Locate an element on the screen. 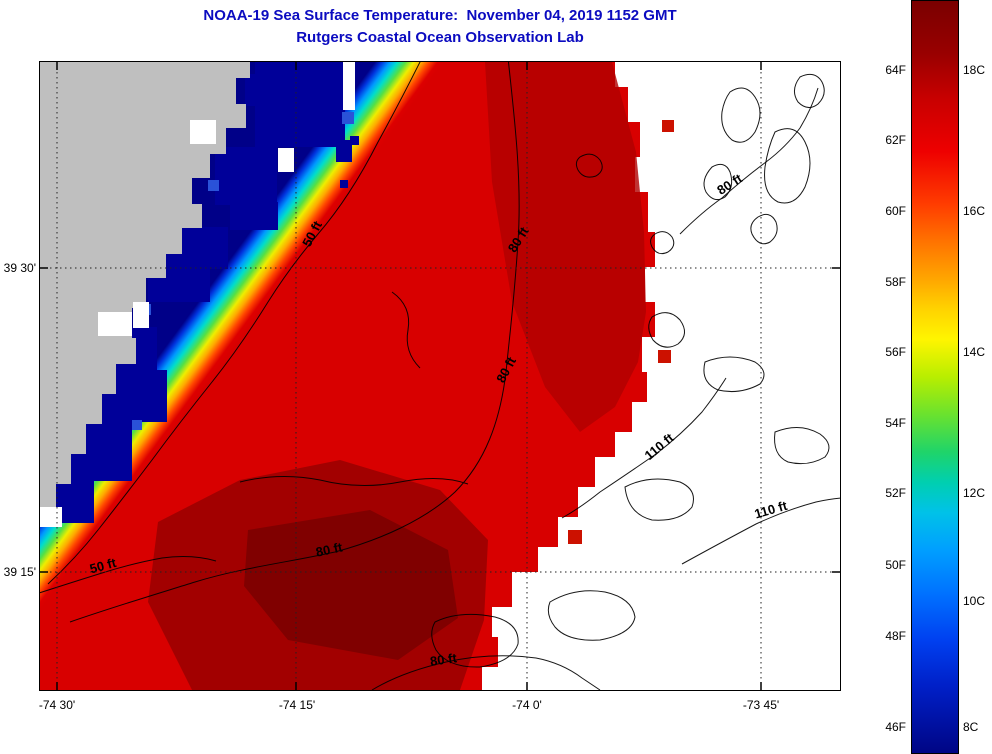 The width and height of the screenshot is (992, 754). colorbar-f-label: 64F is located at coordinates (895, 70).